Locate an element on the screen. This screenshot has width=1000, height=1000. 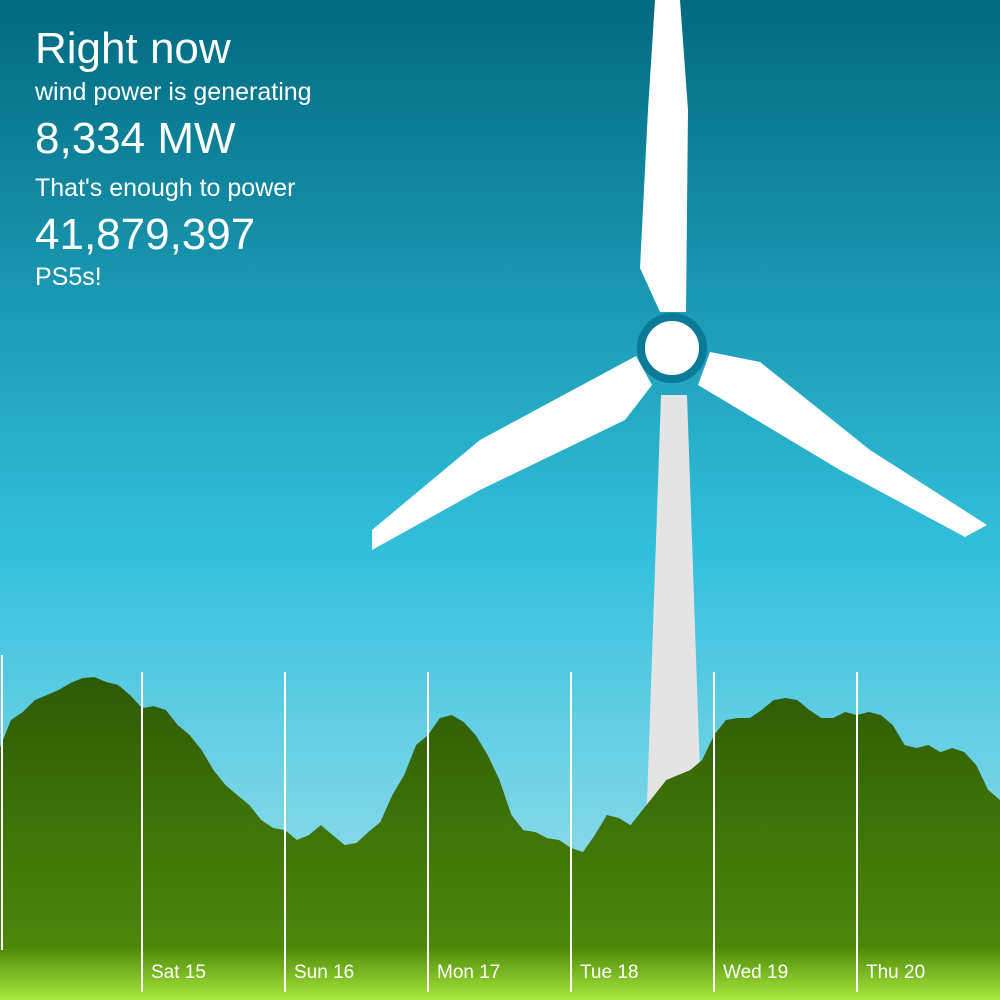
day-label: Wed 19 is located at coordinates (755, 972).